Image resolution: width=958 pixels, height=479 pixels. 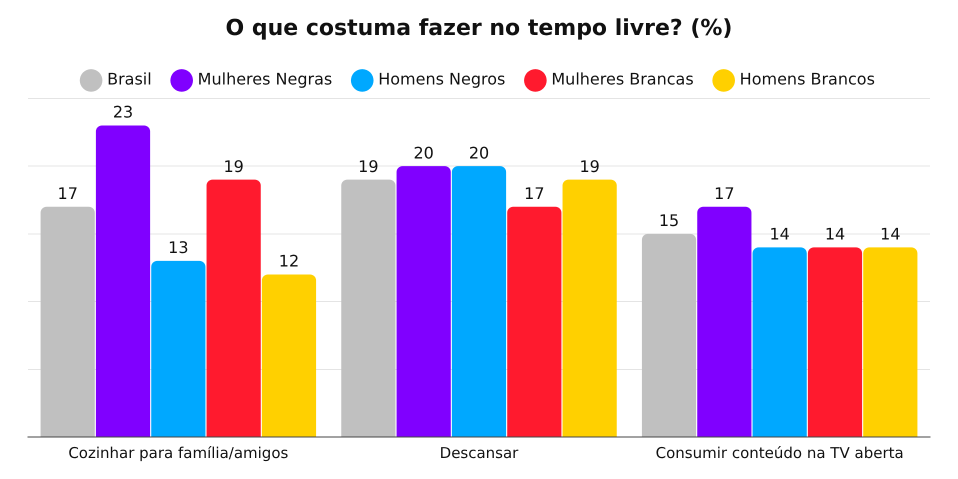 What do you see at coordinates (479, 28) in the screenshot?
I see `chart-title: O que costuma fazer no tempo livre? (%)` at bounding box center [479, 28].